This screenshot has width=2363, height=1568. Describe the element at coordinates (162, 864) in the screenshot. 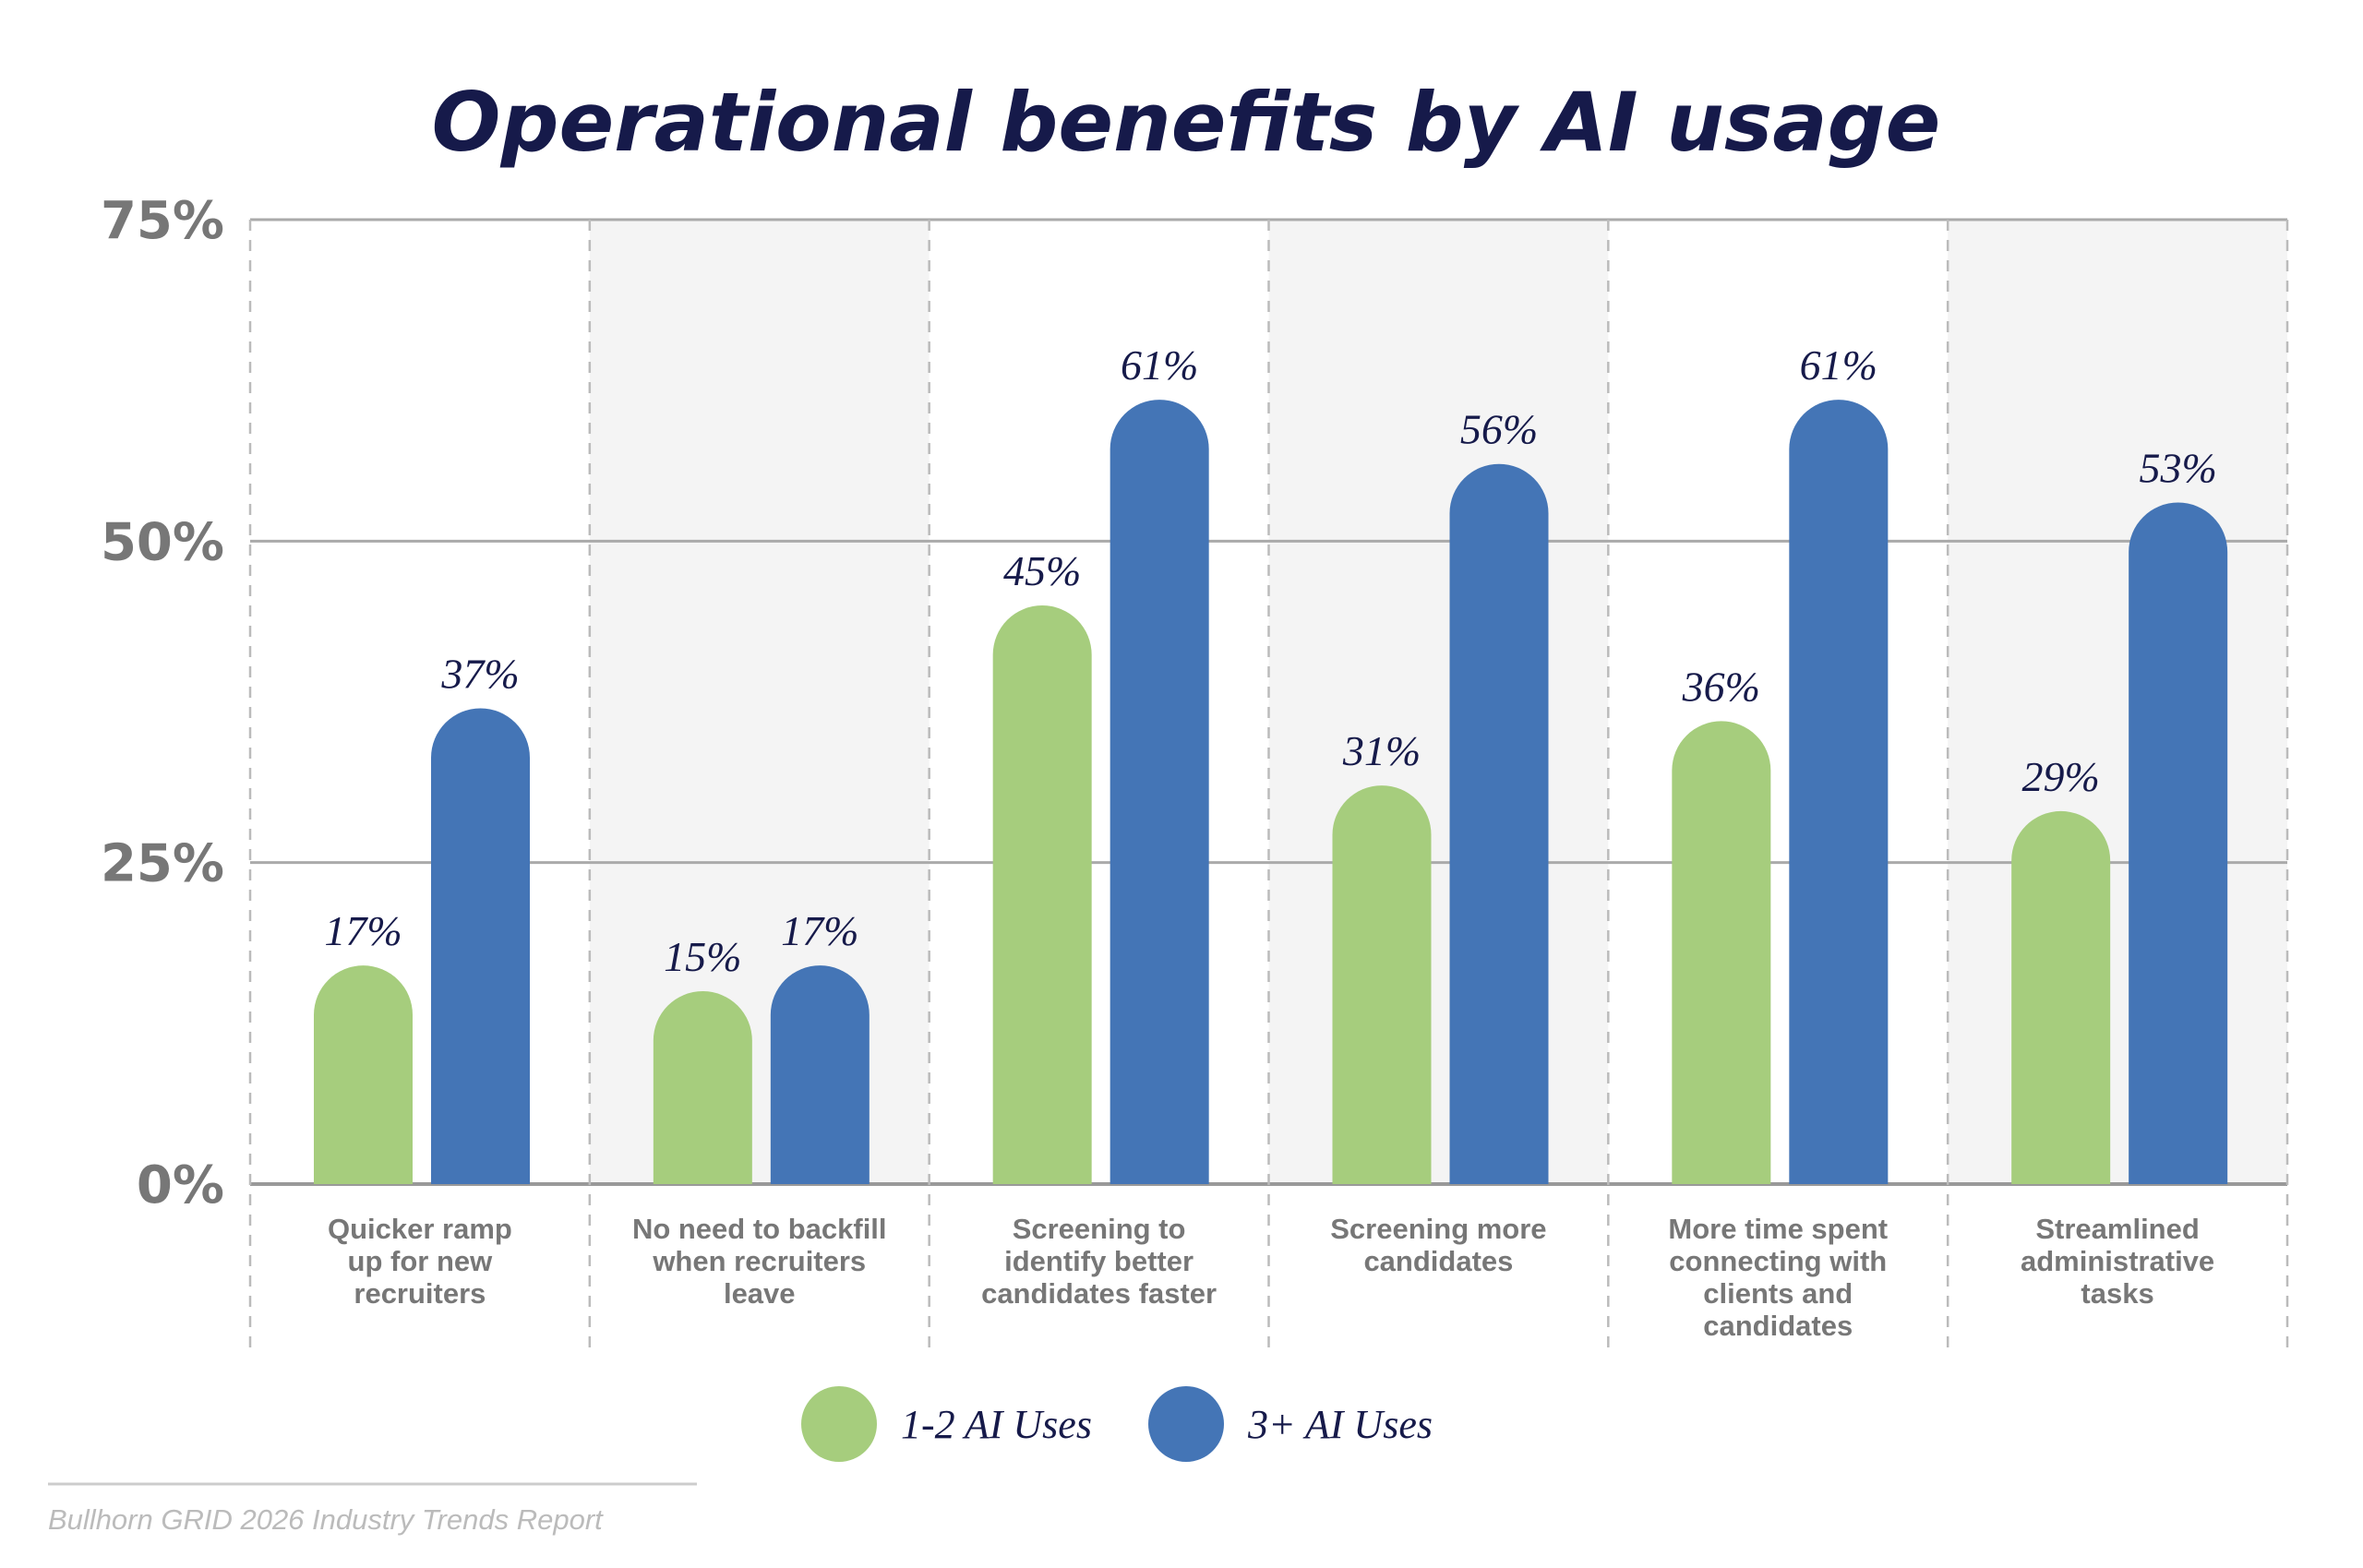

I see `y-tick-label: 25%` at that location.